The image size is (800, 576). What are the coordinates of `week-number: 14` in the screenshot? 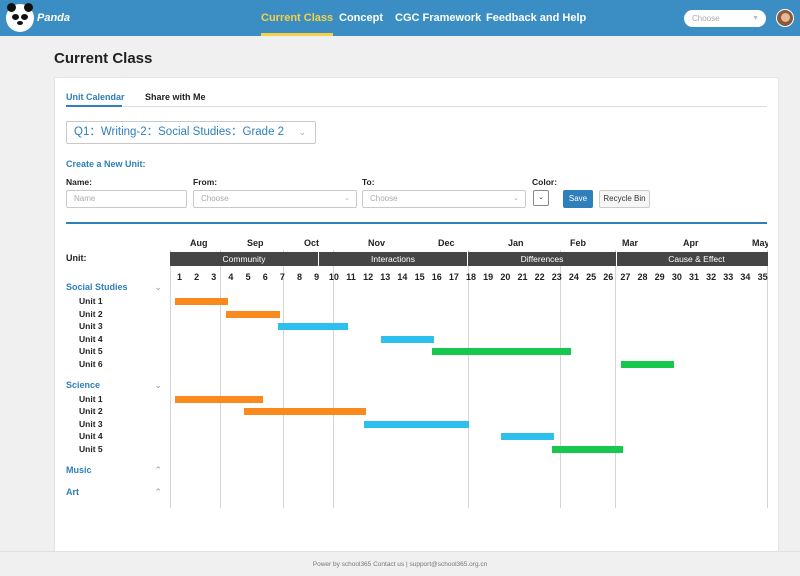 It's located at (402, 277).